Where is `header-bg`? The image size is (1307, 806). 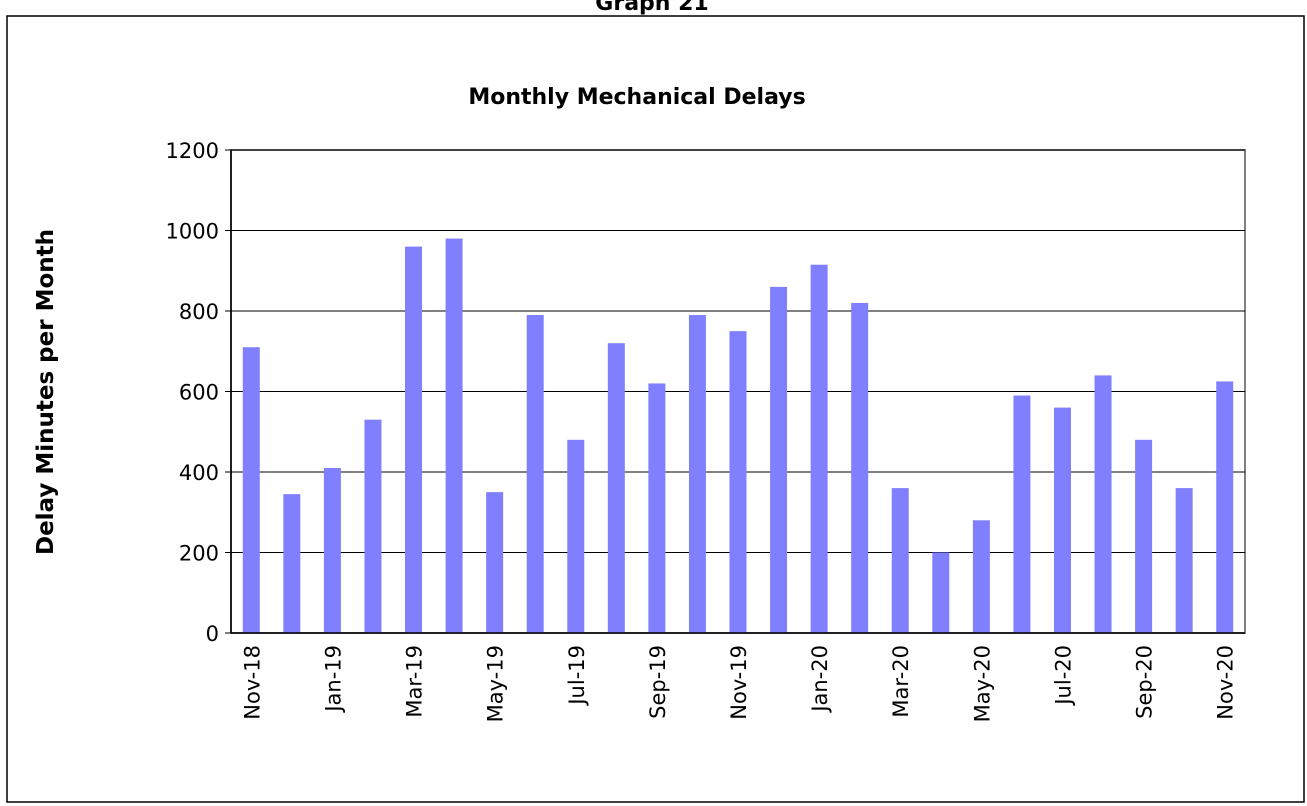 header-bg is located at coordinates (652, 7).